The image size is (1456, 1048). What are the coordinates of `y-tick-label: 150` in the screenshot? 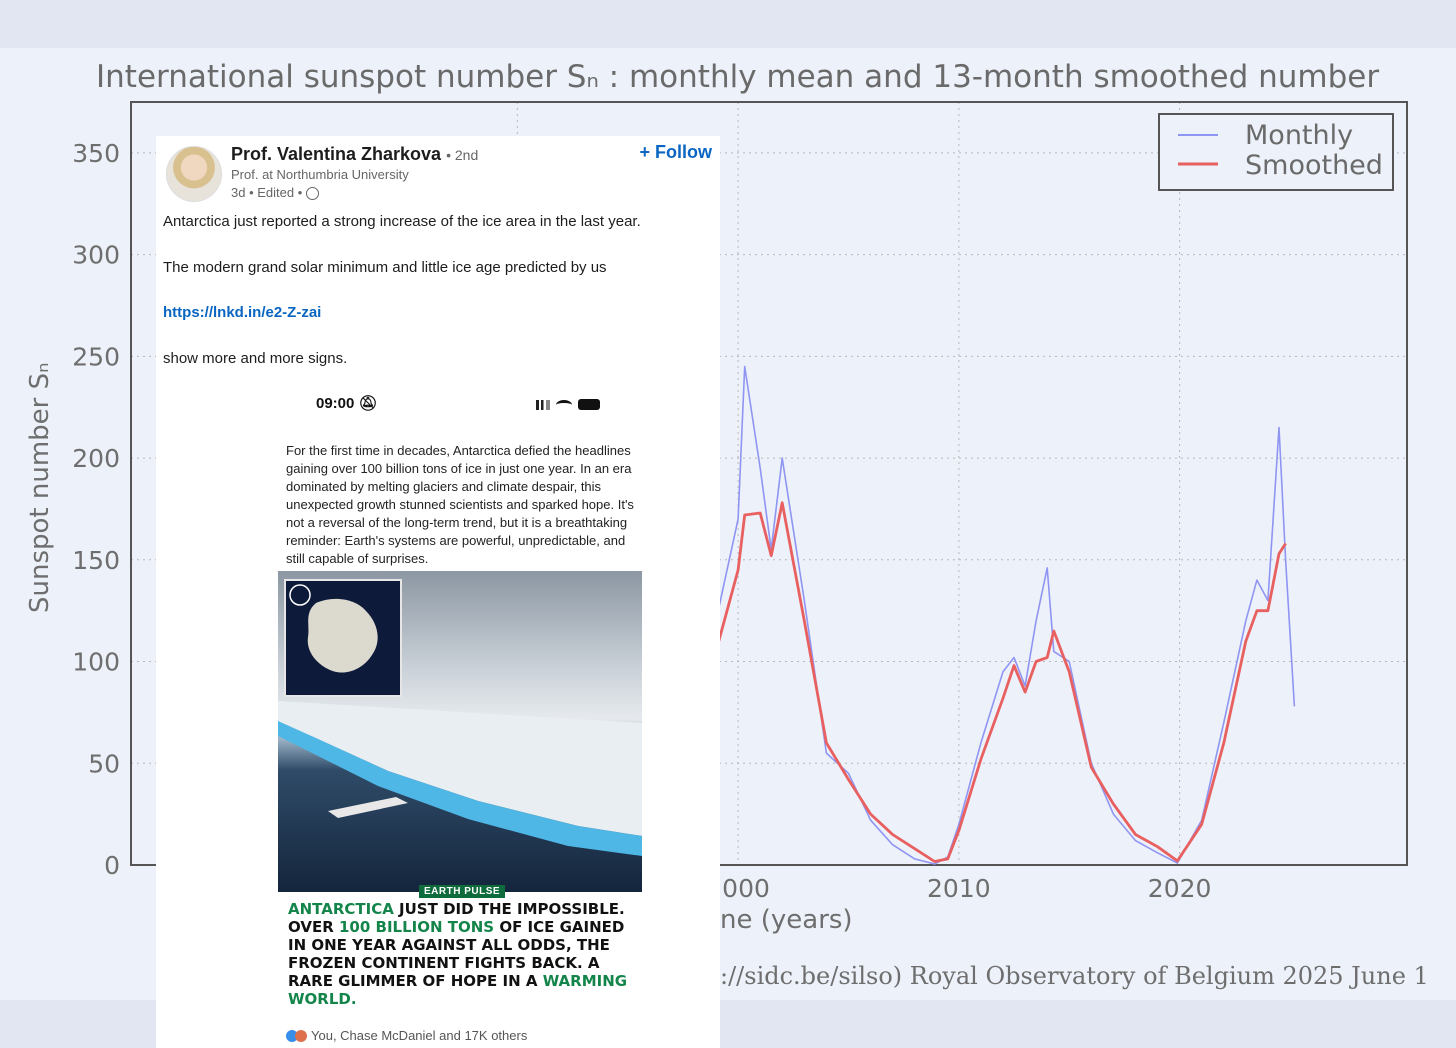 It's located at (96, 560).